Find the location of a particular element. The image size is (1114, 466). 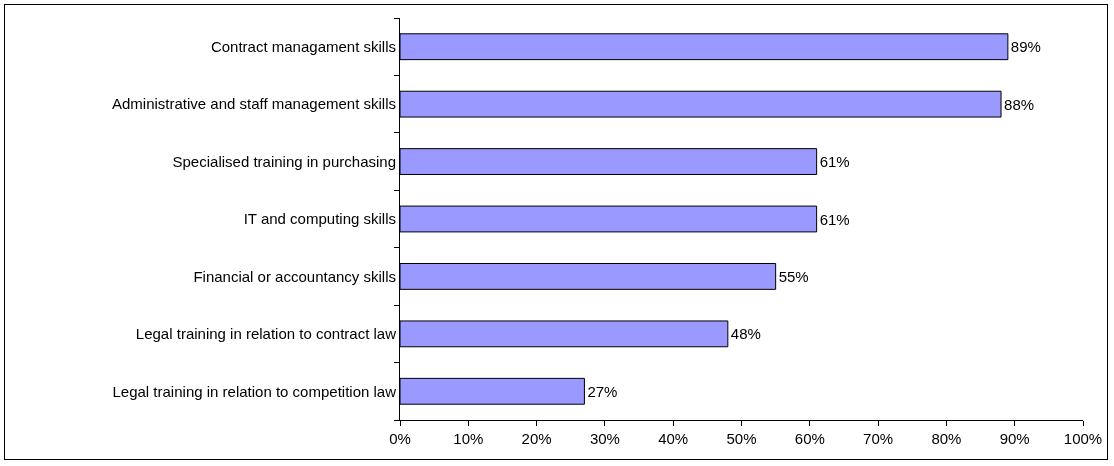

x-tick-label: 90% is located at coordinates (1014, 438).